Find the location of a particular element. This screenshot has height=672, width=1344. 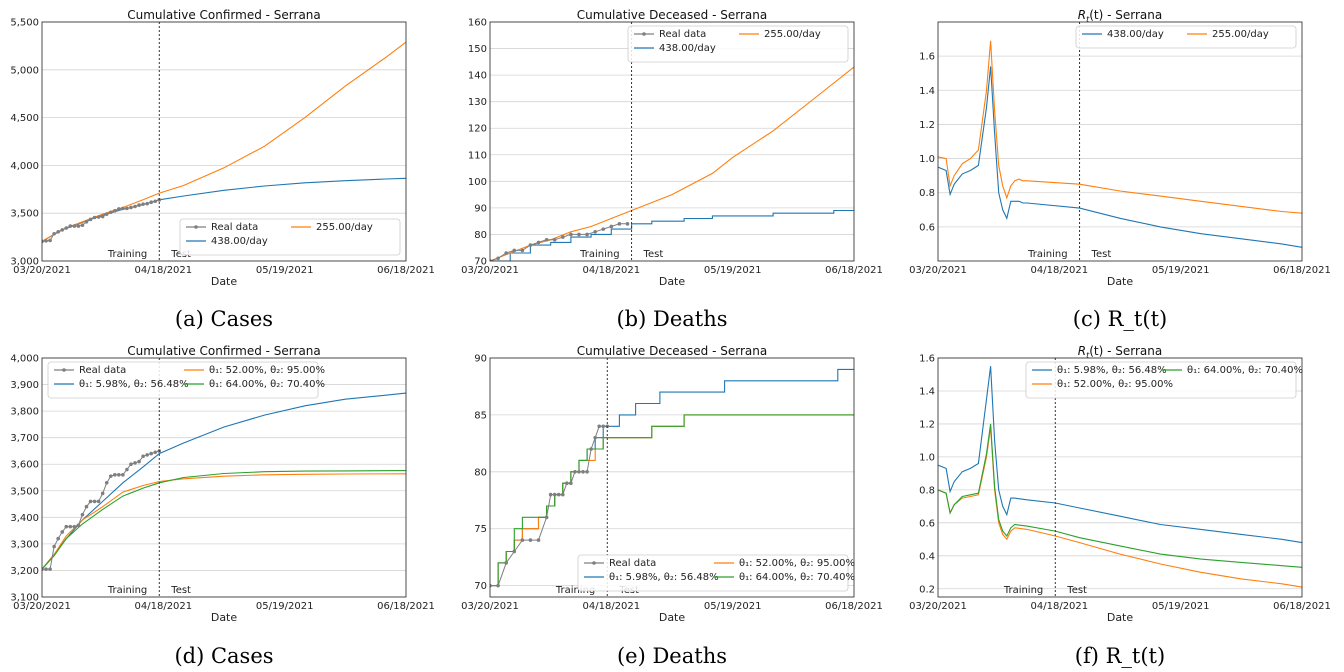

plot-frame-e is located at coordinates (672, 477).